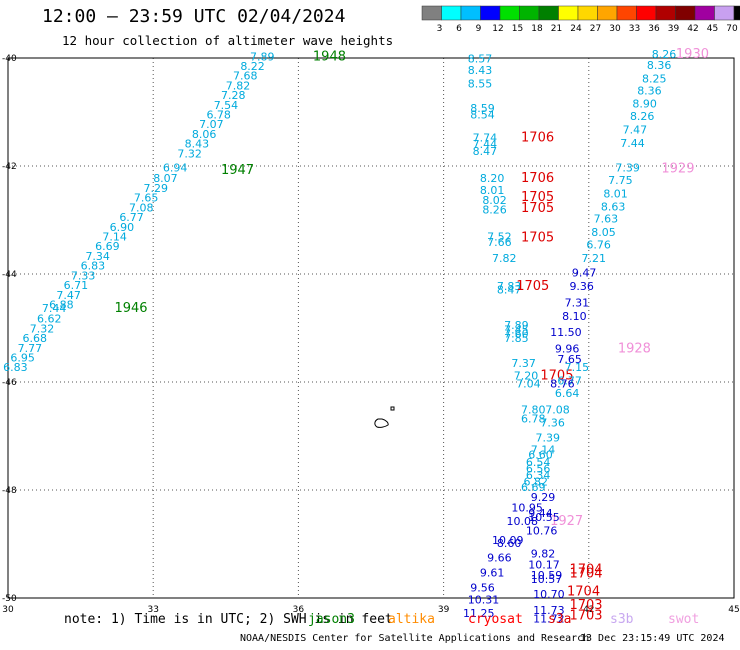 The height and width of the screenshot is (650, 740). Describe the element at coordinates (495, 619) in the screenshot. I see `satellite-legend-cryosat: cryosat` at that location.